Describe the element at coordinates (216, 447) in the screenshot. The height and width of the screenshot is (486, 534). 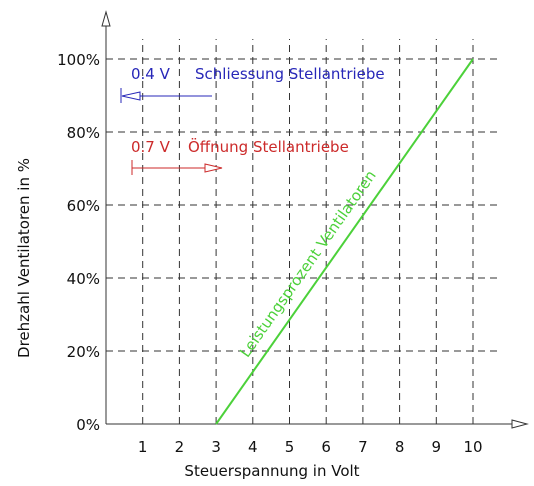
I see `x-tick-label: 3` at that location.